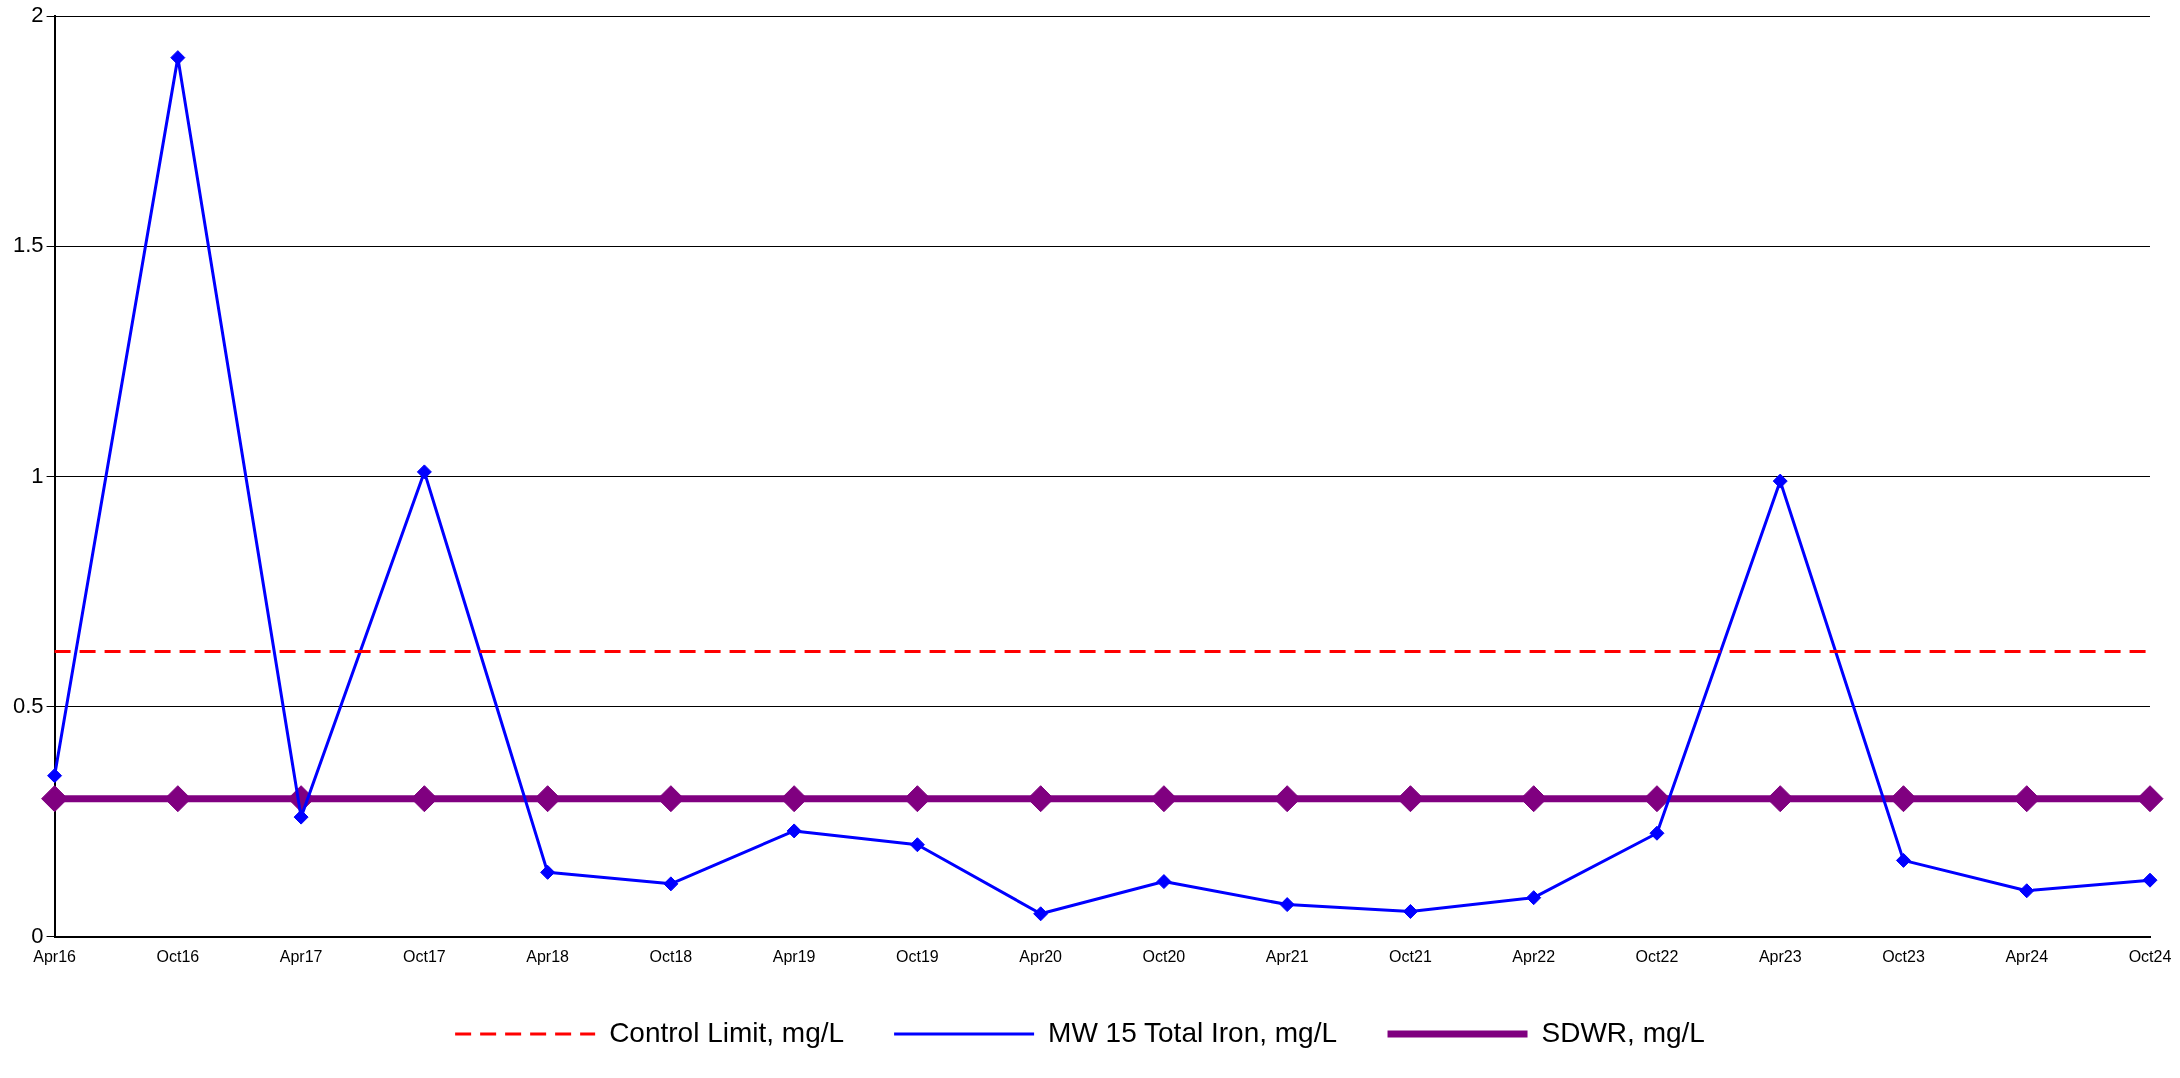  I want to click on y-tick-label: 0.5, so click(28, 705).